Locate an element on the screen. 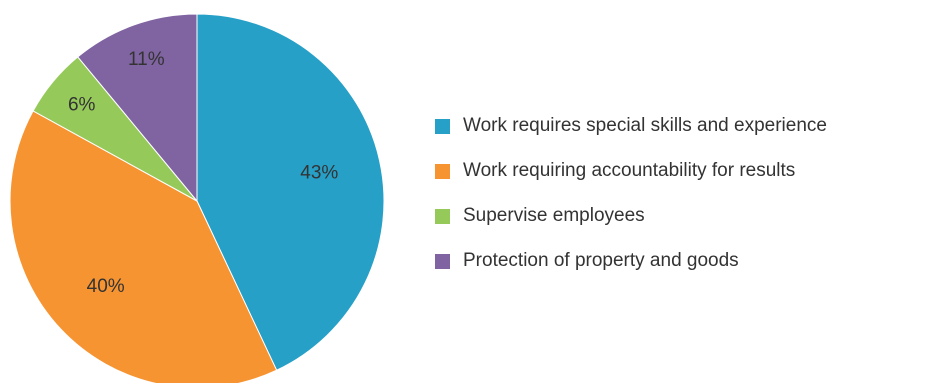 The image size is (931, 383). legend-item: Supervise employees is located at coordinates (631, 216).